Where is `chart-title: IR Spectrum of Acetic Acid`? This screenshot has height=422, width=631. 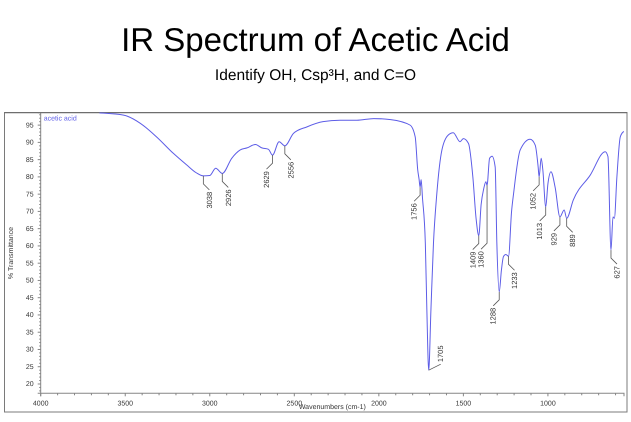 chart-title: IR Spectrum of Acetic Acid is located at coordinates (315, 39).